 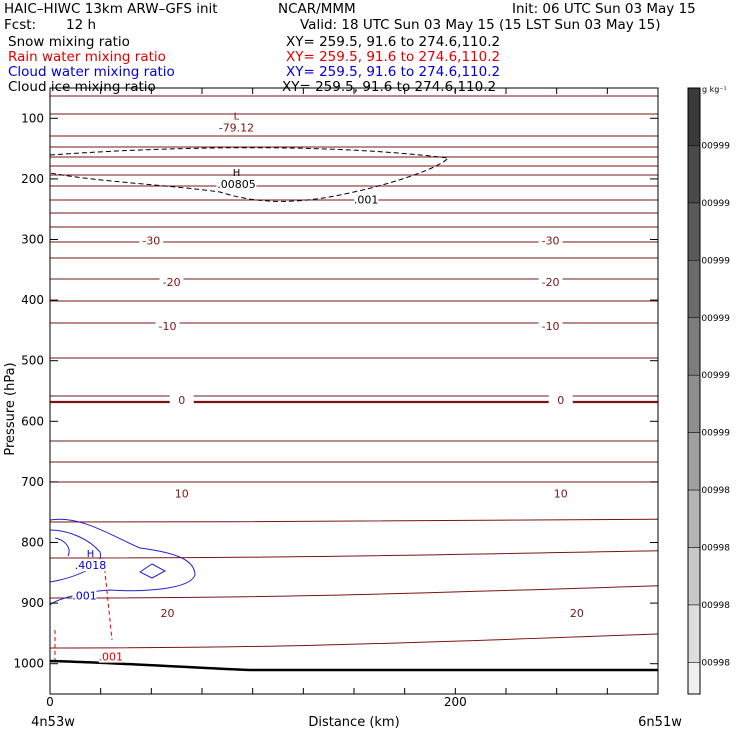 What do you see at coordinates (393, 42) in the screenshot?
I see `field-xy-snow: XY= 259.5, 91.6 to 274.6,110.2` at bounding box center [393, 42].